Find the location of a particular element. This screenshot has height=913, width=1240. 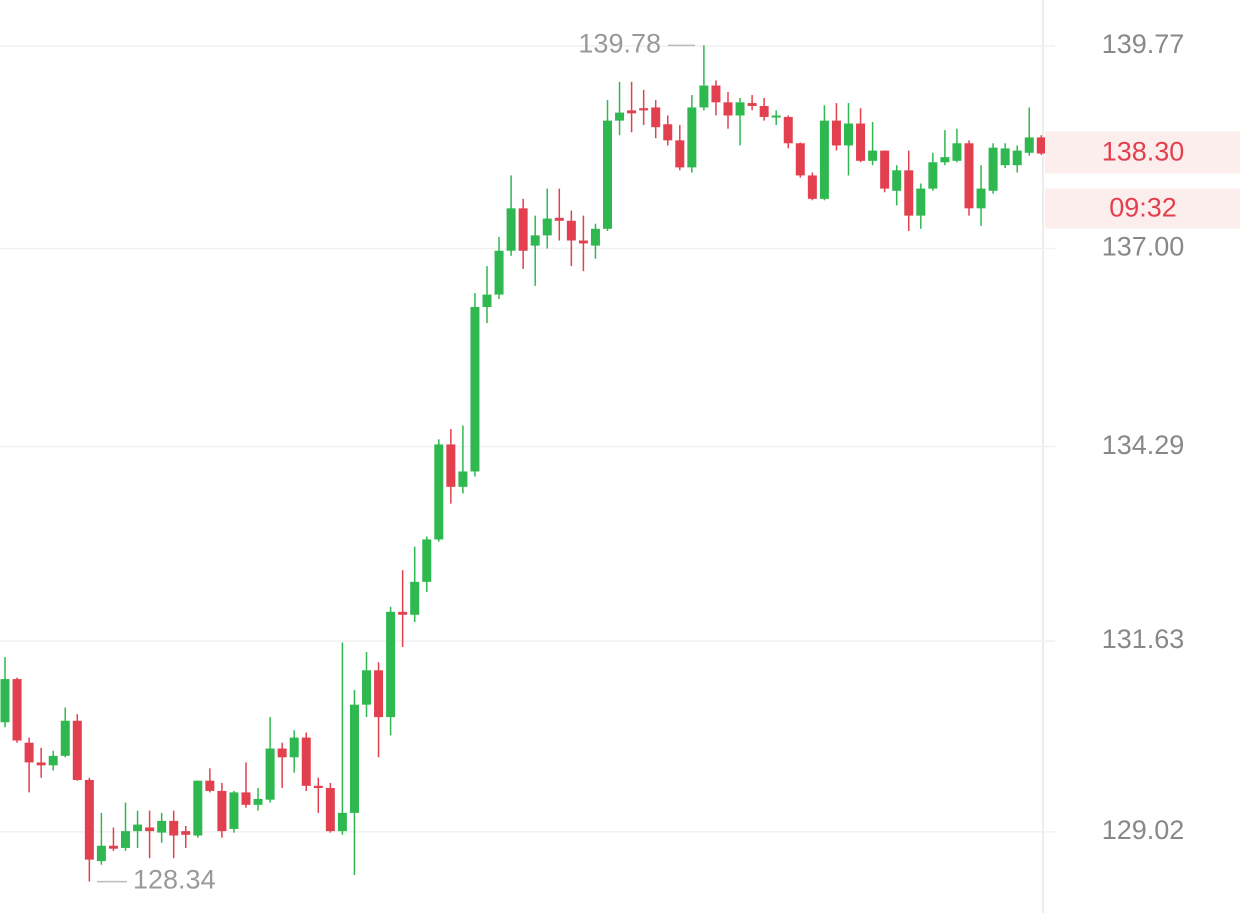

y-tick-label: 129.02 is located at coordinates (1143, 830).